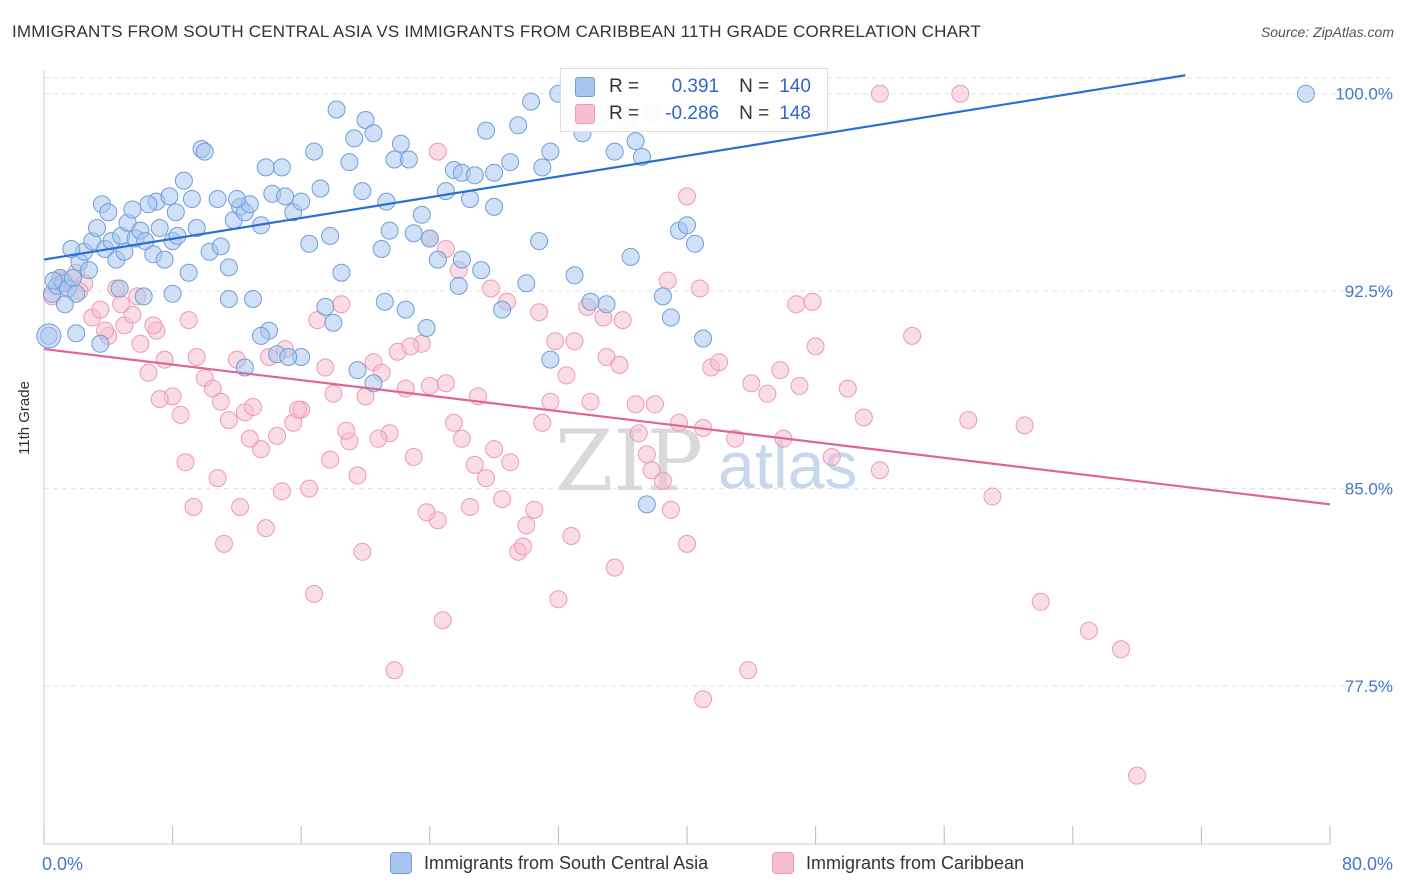  I want to click on n-value-blue: 140, so click(795, 86).